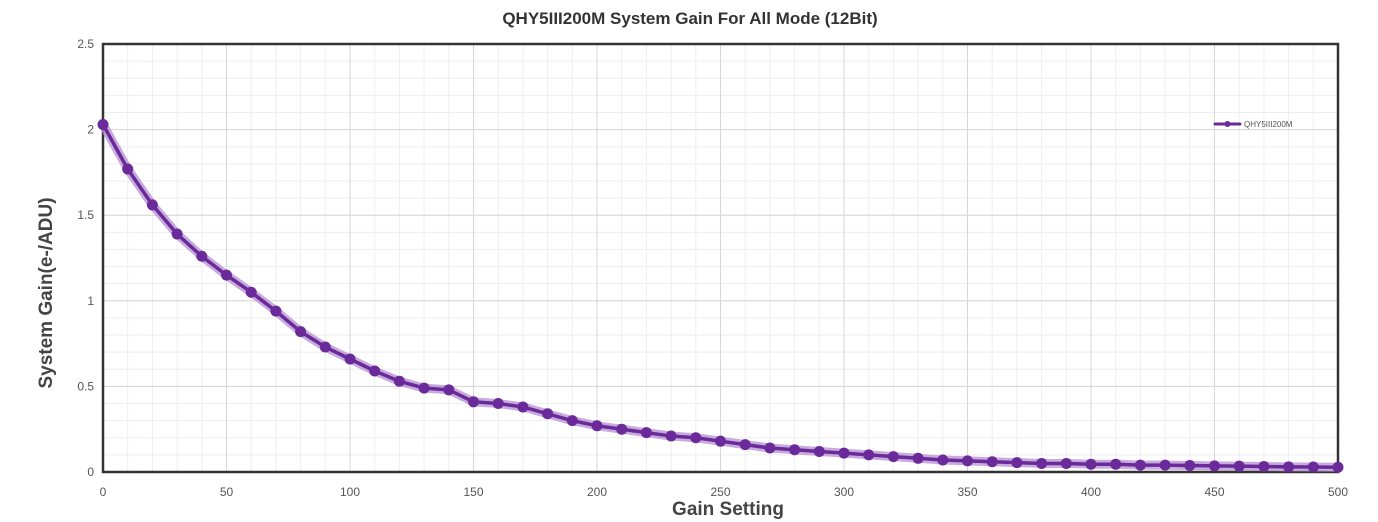 The width and height of the screenshot is (1378, 522). What do you see at coordinates (1227, 124) in the screenshot?
I see `legend-dot-marker` at bounding box center [1227, 124].